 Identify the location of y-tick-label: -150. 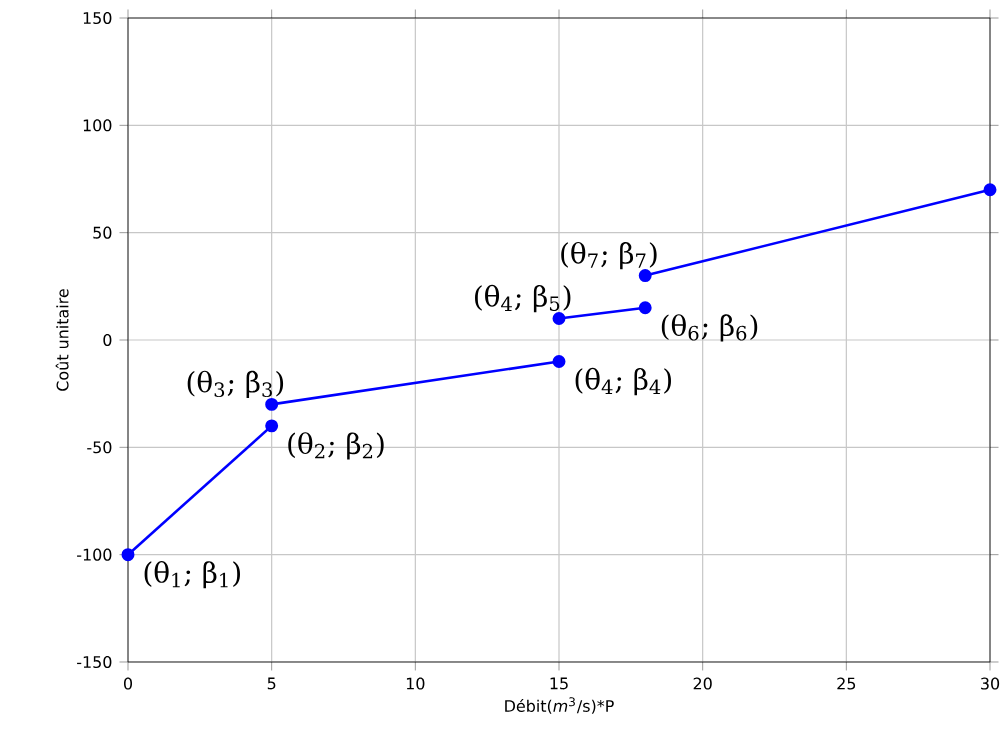
(94, 662).